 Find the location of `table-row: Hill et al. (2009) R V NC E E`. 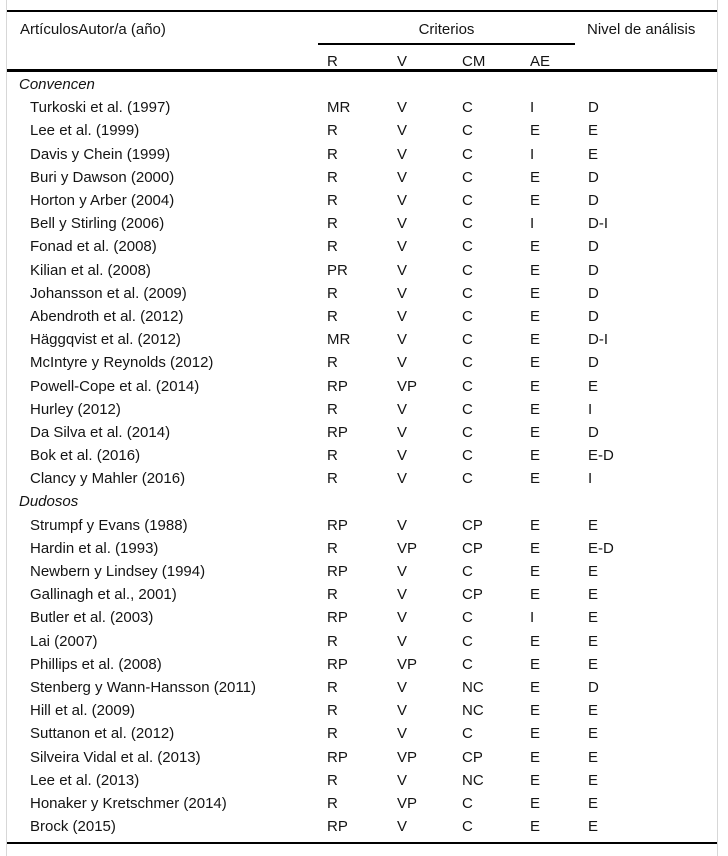

table-row: Hill et al. (2009) R V NC E E is located at coordinates (364, 710).